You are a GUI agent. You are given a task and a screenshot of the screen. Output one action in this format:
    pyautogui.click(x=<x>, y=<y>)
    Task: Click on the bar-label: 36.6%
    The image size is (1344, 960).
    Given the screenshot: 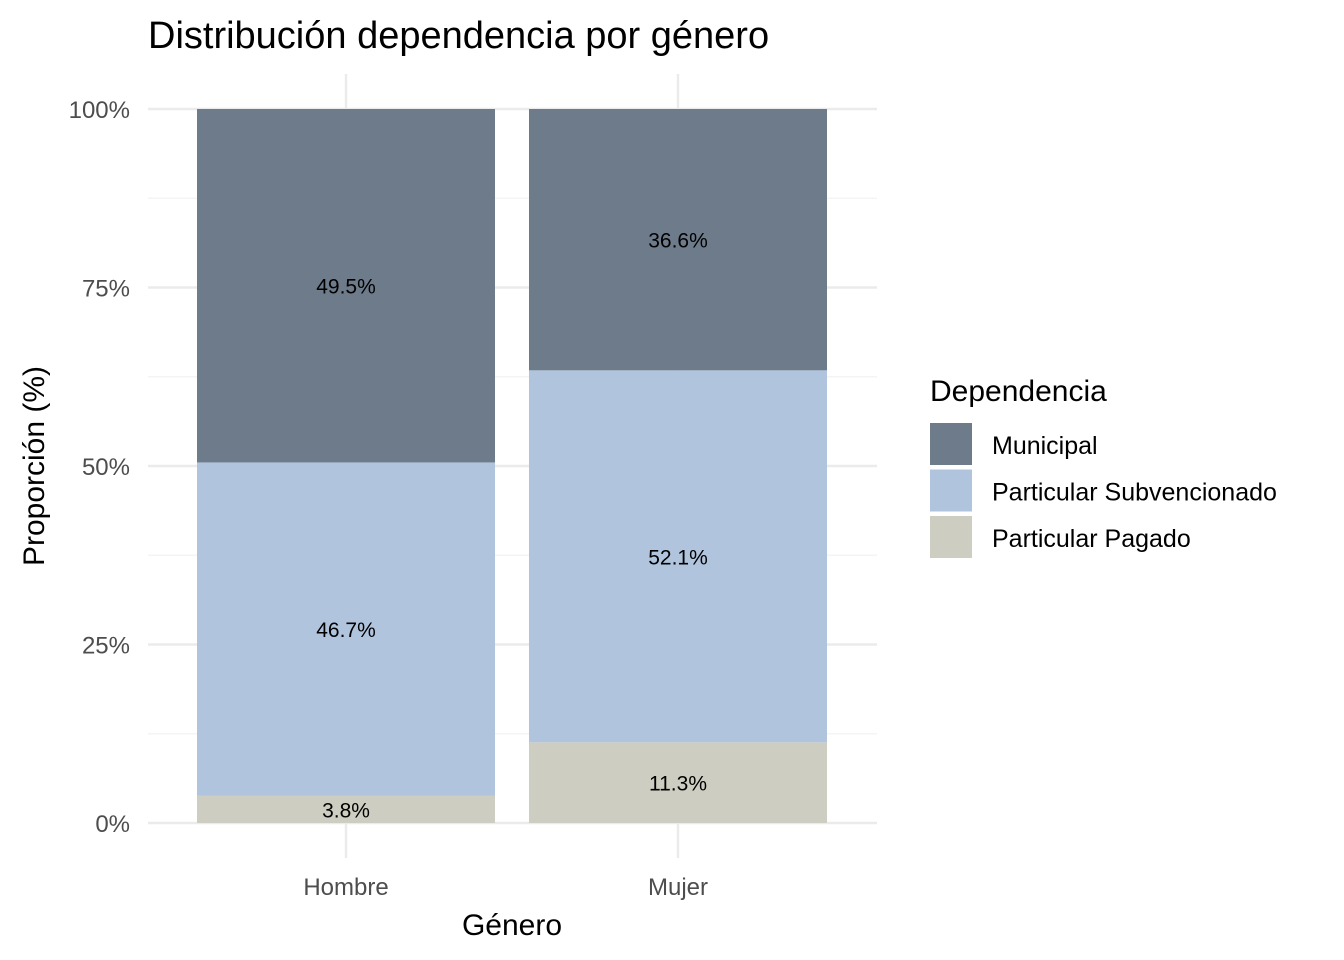 What is the action you would take?
    pyautogui.click(x=678, y=241)
    